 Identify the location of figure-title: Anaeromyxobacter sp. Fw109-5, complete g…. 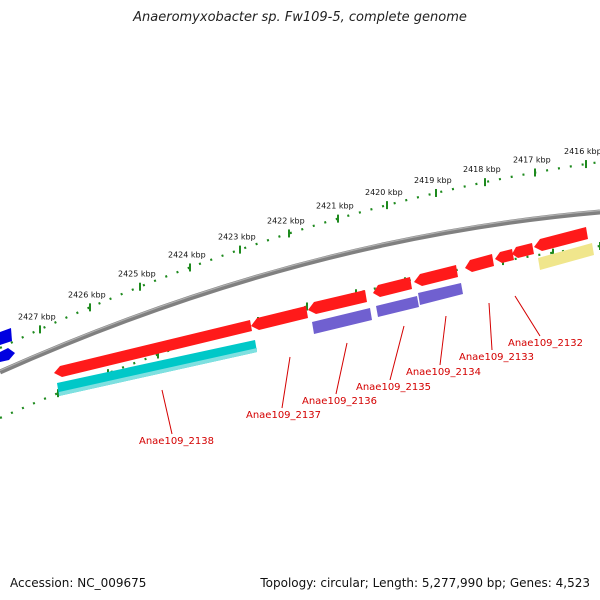
(300, 17).